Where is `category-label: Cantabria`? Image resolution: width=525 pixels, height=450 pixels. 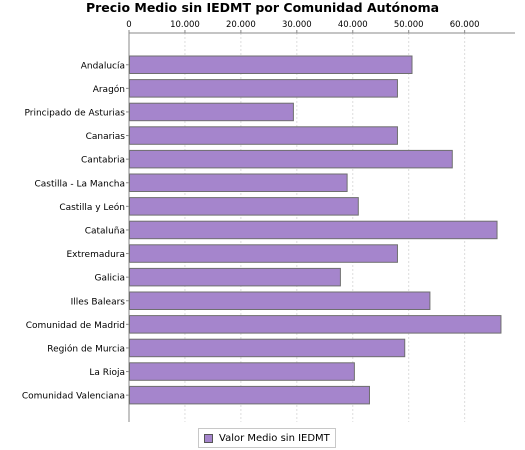
category-label: Cantabria is located at coordinates (103, 161).